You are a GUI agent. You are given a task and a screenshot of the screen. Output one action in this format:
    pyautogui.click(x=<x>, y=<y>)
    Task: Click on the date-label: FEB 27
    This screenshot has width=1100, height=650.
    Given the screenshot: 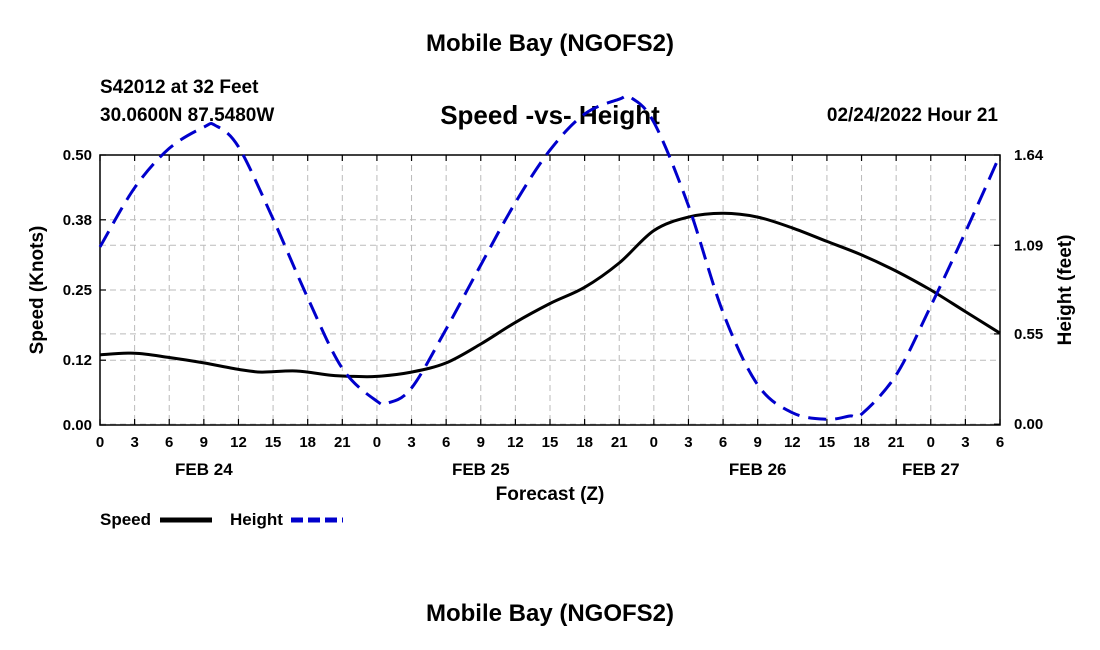 What is the action you would take?
    pyautogui.click(x=931, y=469)
    